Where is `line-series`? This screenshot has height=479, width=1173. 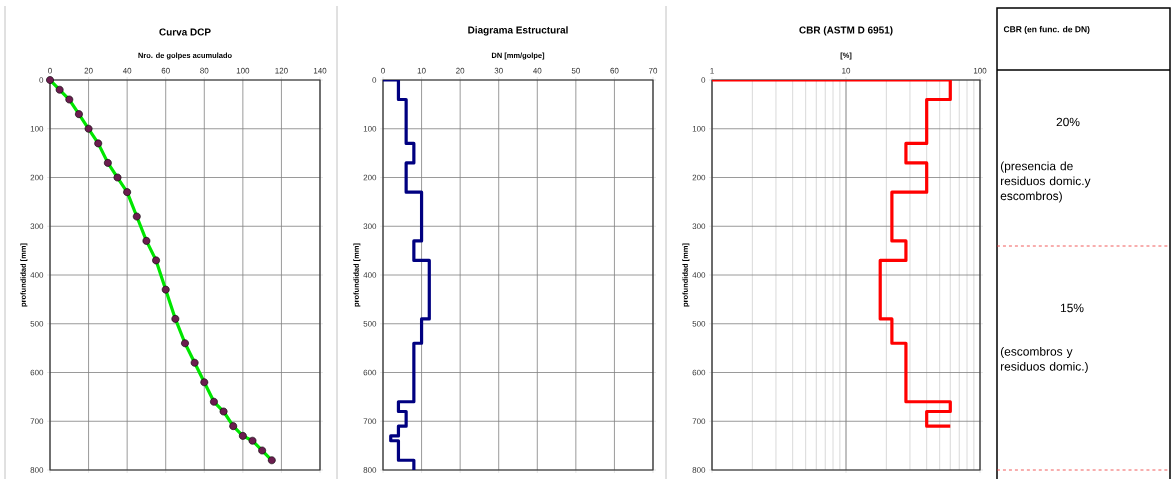 line-series is located at coordinates (407, 275).